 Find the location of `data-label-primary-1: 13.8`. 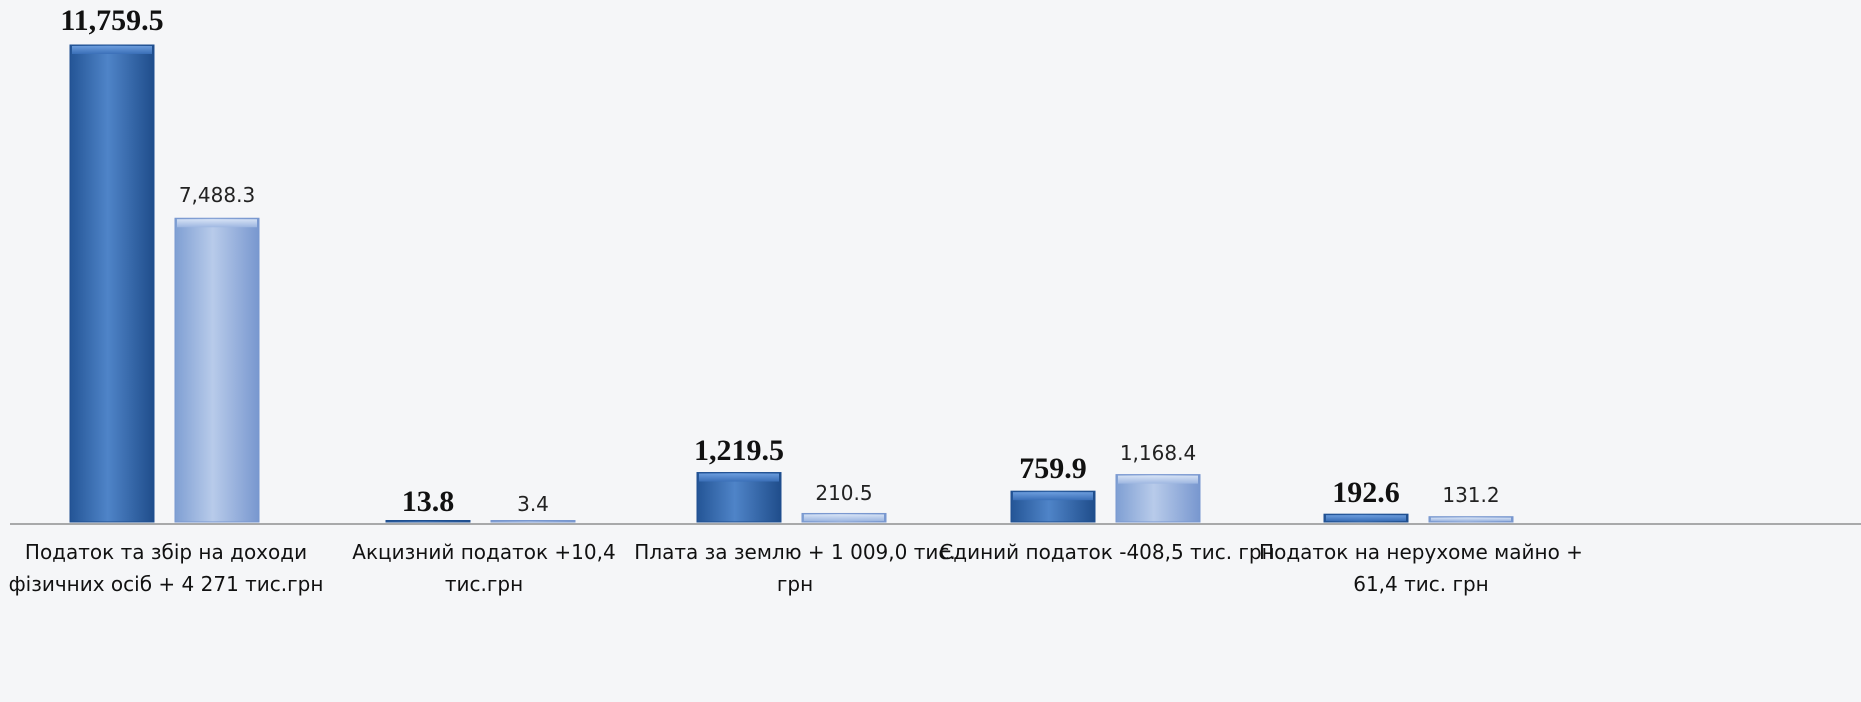

data-label-primary-1: 13.8 is located at coordinates (428, 501).